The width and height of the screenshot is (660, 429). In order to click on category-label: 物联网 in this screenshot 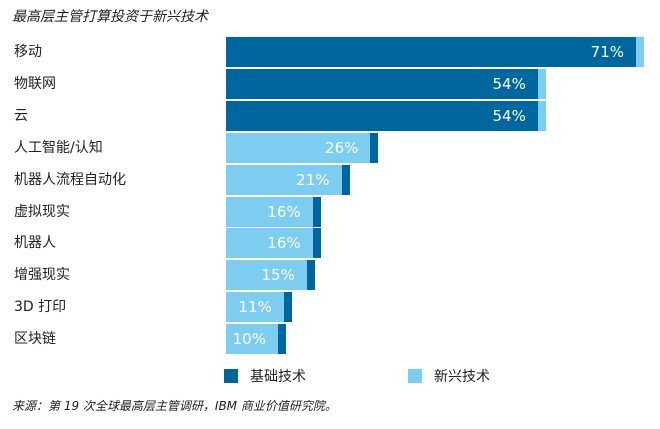, I will do `click(35, 83)`.